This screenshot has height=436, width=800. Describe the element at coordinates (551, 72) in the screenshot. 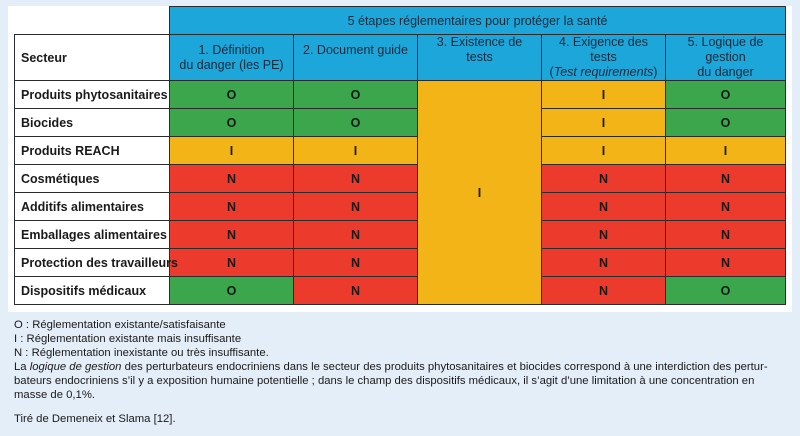

I see `paren-open: (` at that location.